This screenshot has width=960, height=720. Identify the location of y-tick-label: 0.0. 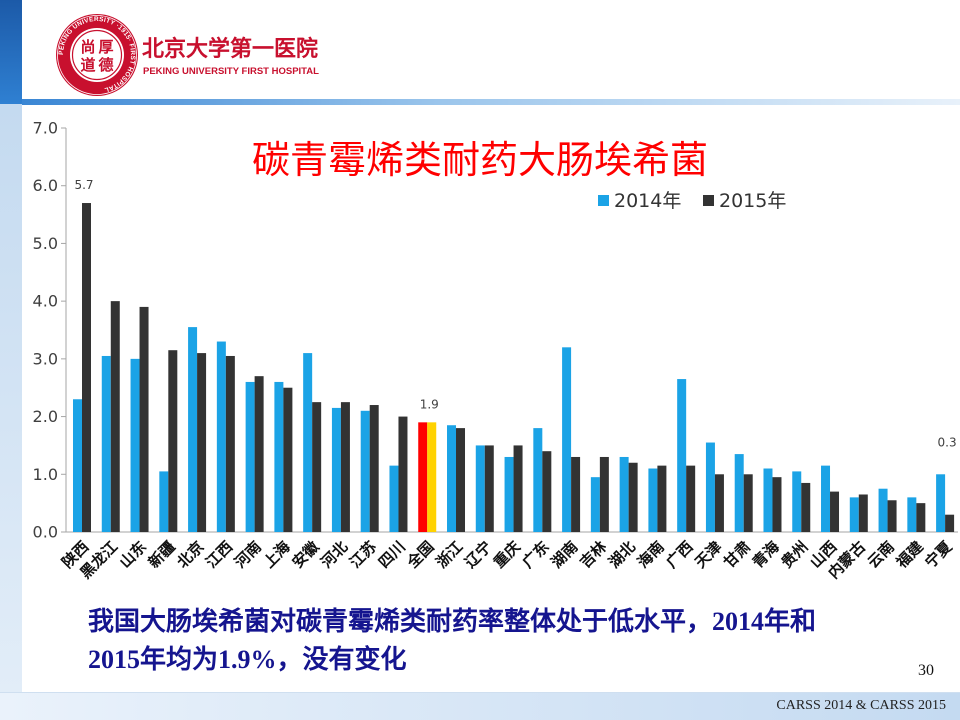
(45, 532).